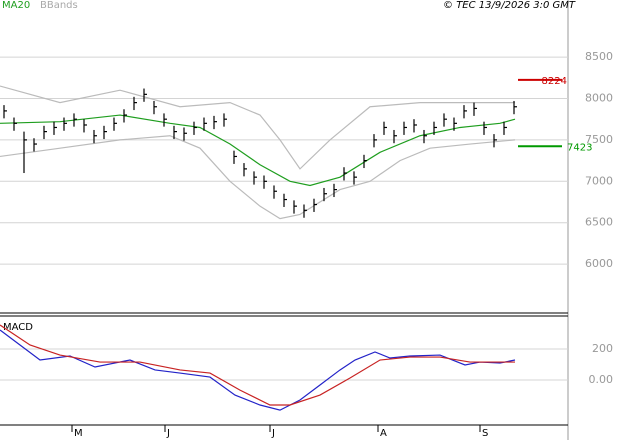 Image resolution: width=627 pixels, height=440 pixels. What do you see at coordinates (599, 139) in the screenshot?
I see `y-tick-label: 7500` at bounding box center [599, 139].